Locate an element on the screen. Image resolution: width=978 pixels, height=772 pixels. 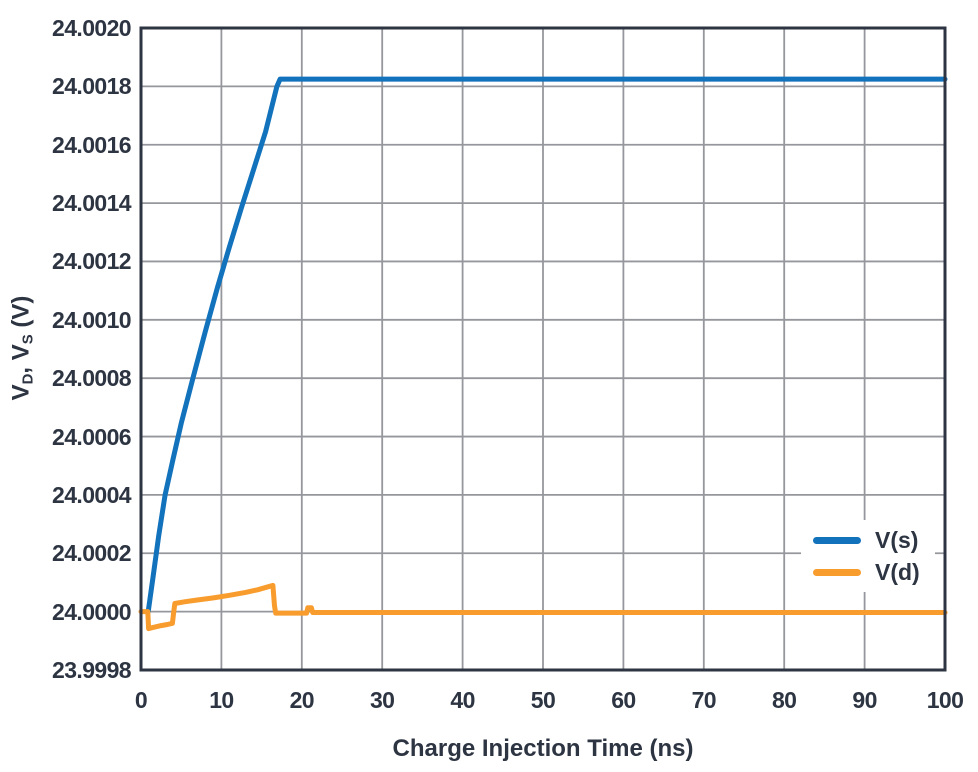
y-axis-title-subscript: S is located at coordinates (28, 339).